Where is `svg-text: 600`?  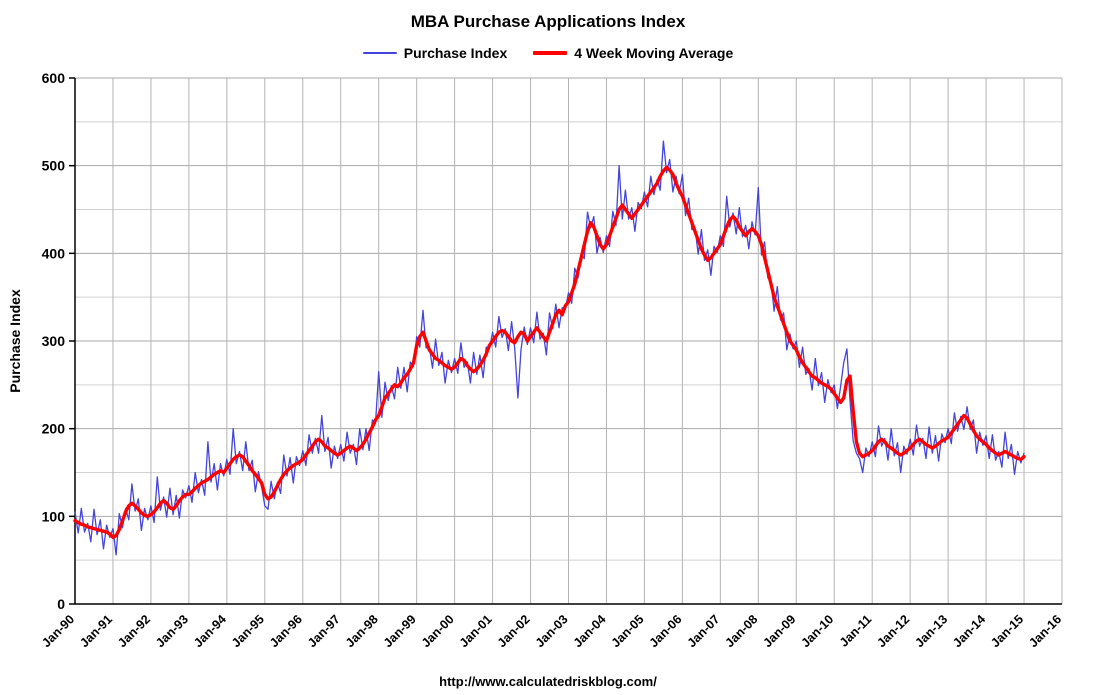 svg-text: 600 is located at coordinates (54, 78).